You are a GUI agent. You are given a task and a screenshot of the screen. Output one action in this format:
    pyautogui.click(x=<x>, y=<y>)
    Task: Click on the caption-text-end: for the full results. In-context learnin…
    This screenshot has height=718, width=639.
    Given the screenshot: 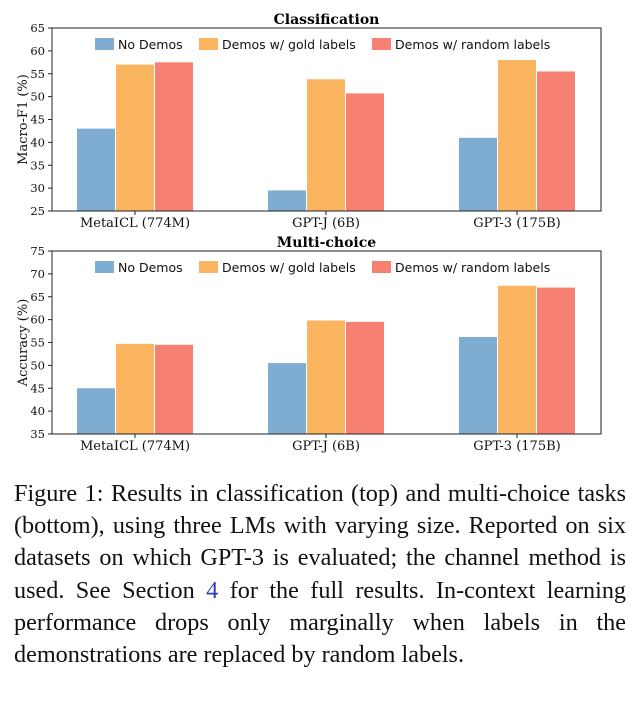 What is the action you would take?
    pyautogui.click(x=320, y=622)
    